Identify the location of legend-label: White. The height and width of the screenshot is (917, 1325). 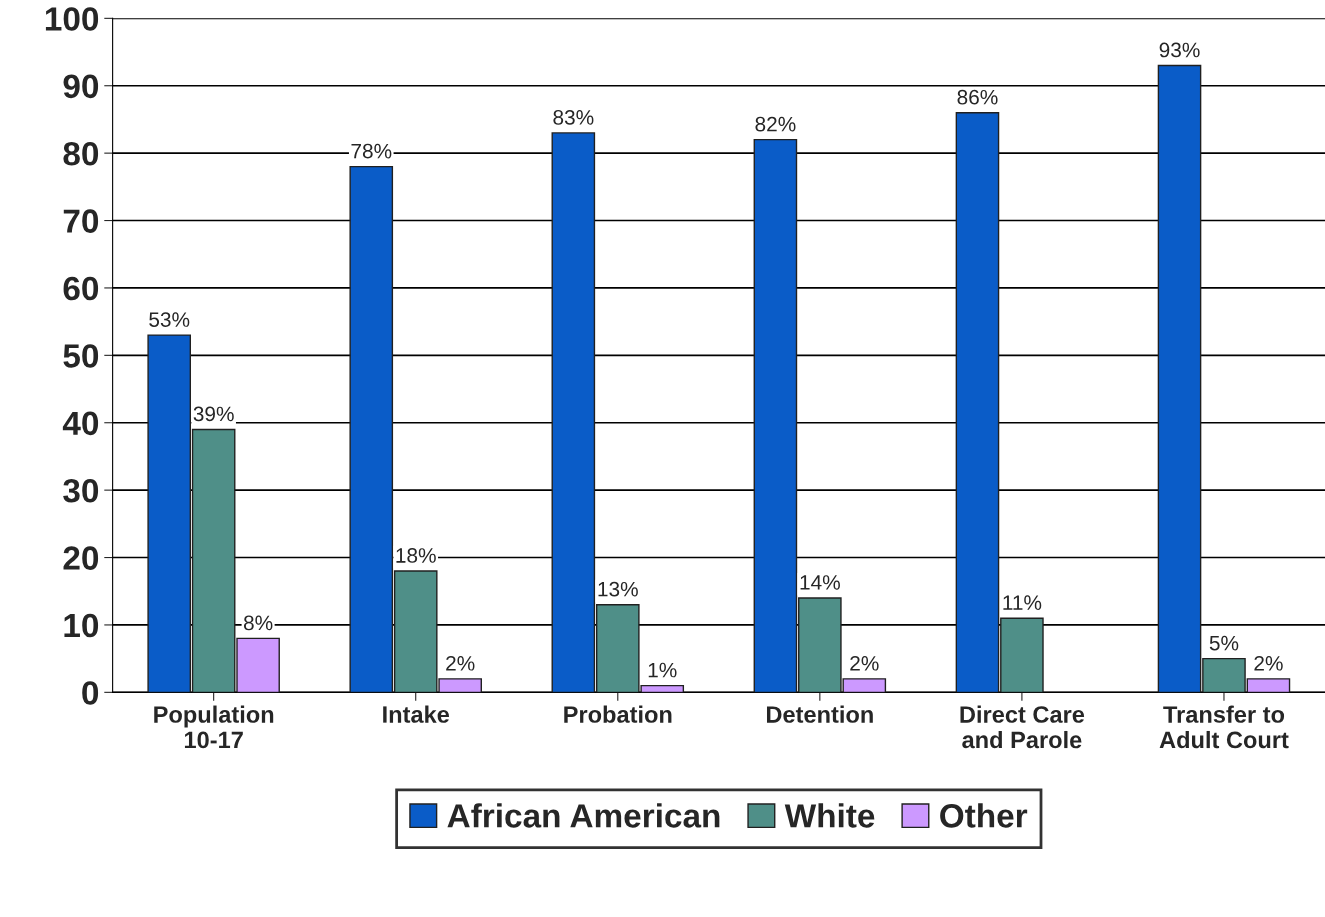
(829, 815).